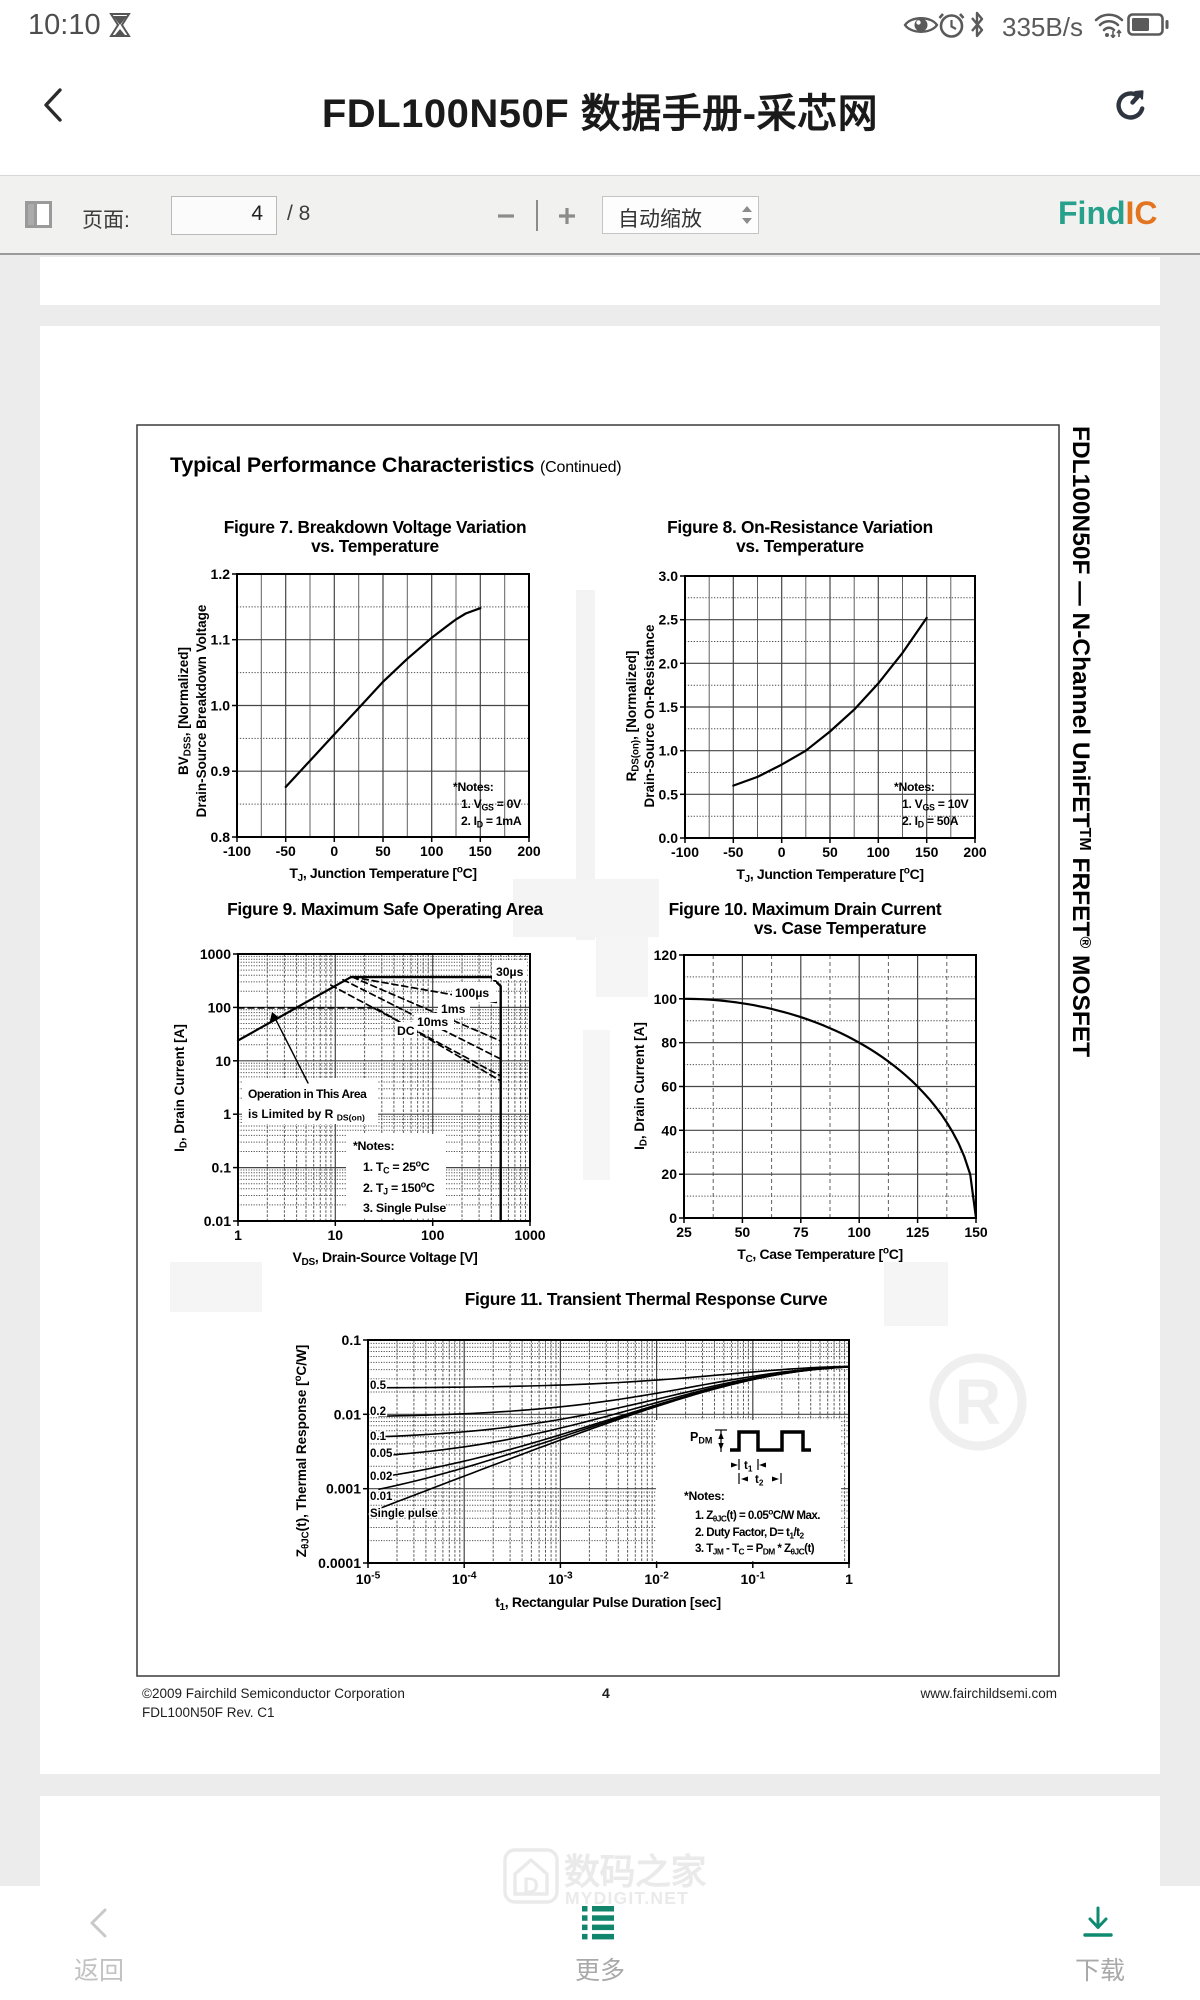  I want to click on svg-text: 10-5, so click(368, 1579).